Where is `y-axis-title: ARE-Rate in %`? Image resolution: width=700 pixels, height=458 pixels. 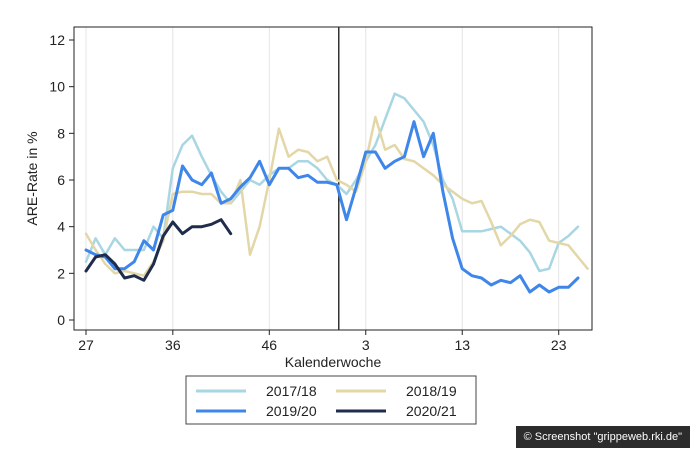
y-axis-title: ARE-Rate in % is located at coordinates (32, 178).